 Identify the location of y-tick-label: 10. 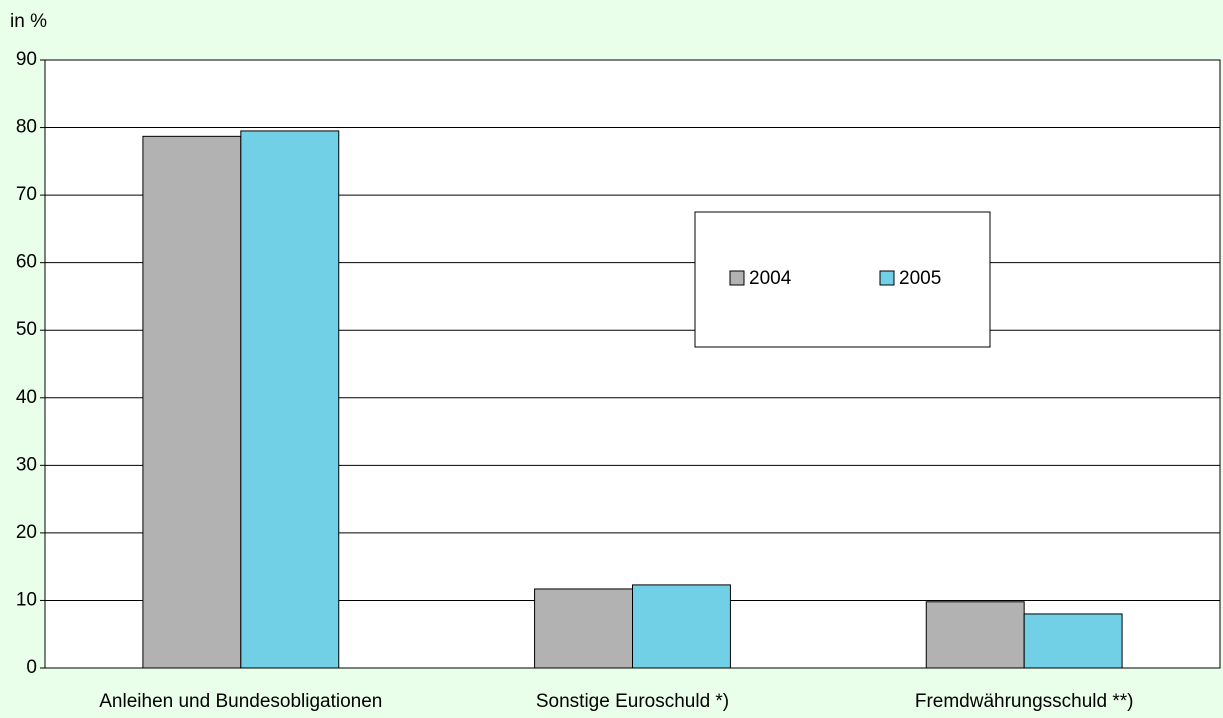
(26, 599).